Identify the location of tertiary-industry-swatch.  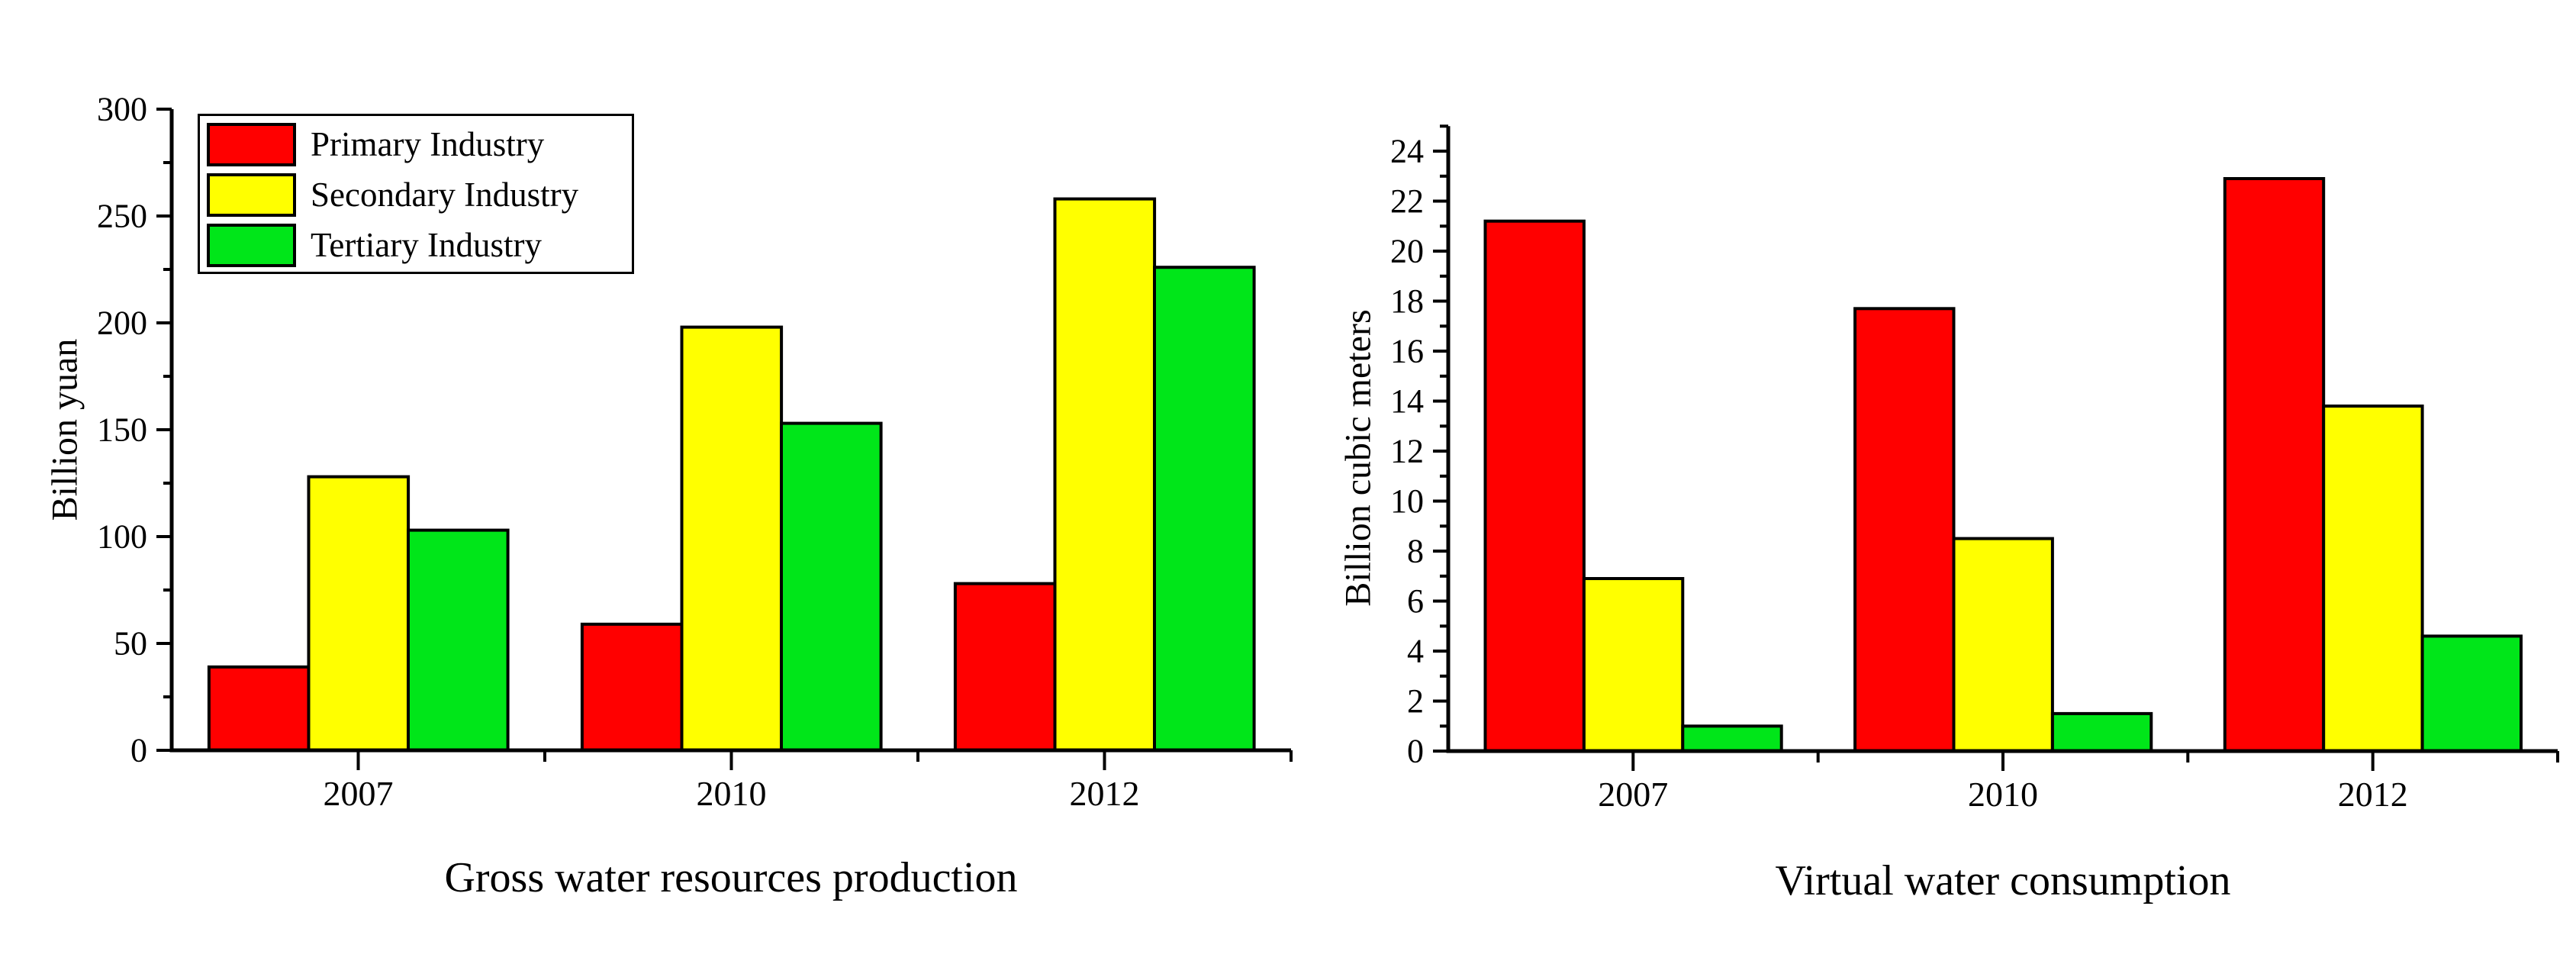
(251, 245).